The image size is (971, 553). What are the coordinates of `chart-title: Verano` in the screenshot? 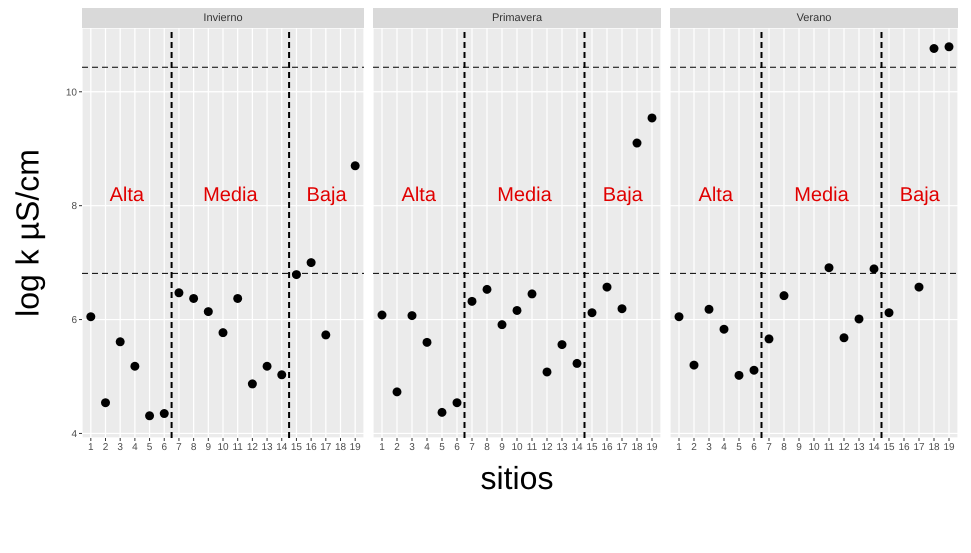 It's located at (814, 18).